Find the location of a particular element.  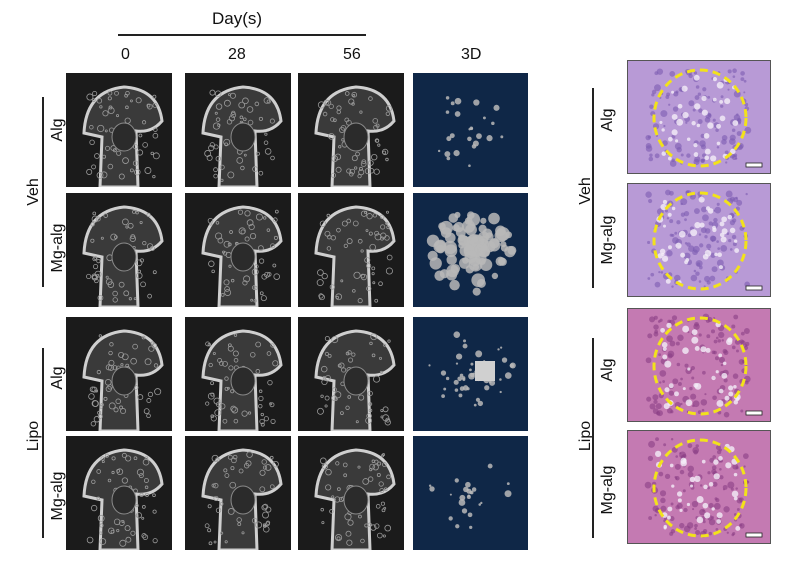

column-label-3d: 3D is located at coordinates (471, 54).